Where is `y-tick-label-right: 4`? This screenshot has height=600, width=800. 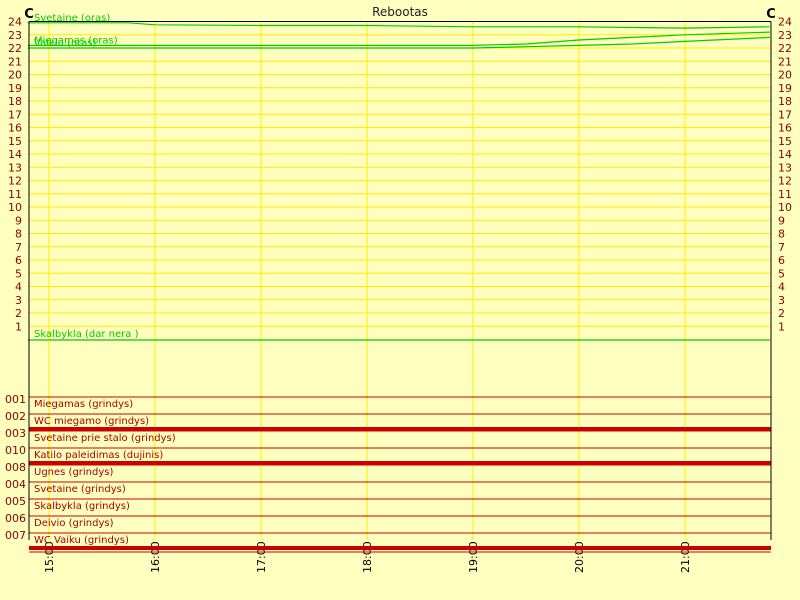 y-tick-label-right: 4 is located at coordinates (781, 287).